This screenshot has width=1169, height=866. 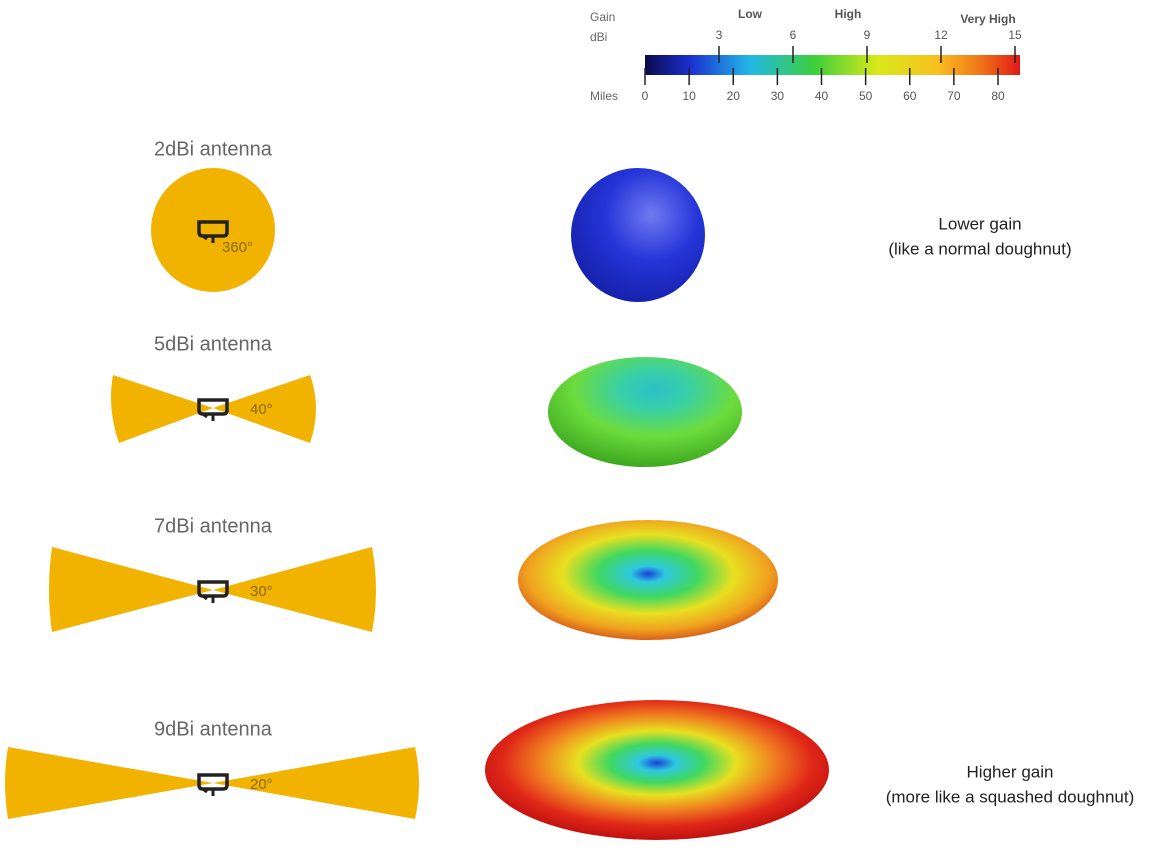 What do you see at coordinates (213, 344) in the screenshot?
I see `antenna-label: 5dBi antenna` at bounding box center [213, 344].